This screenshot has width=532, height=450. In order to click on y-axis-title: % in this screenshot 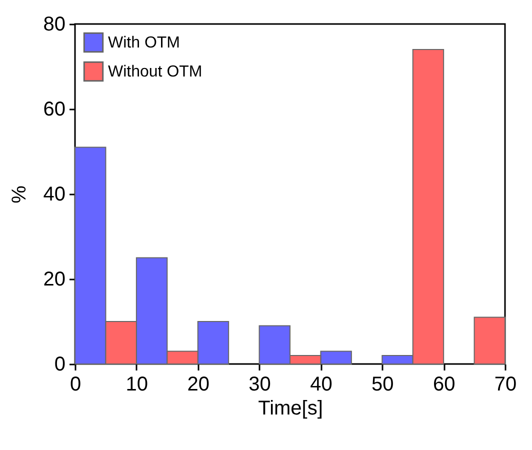, I will do `click(19, 194)`.